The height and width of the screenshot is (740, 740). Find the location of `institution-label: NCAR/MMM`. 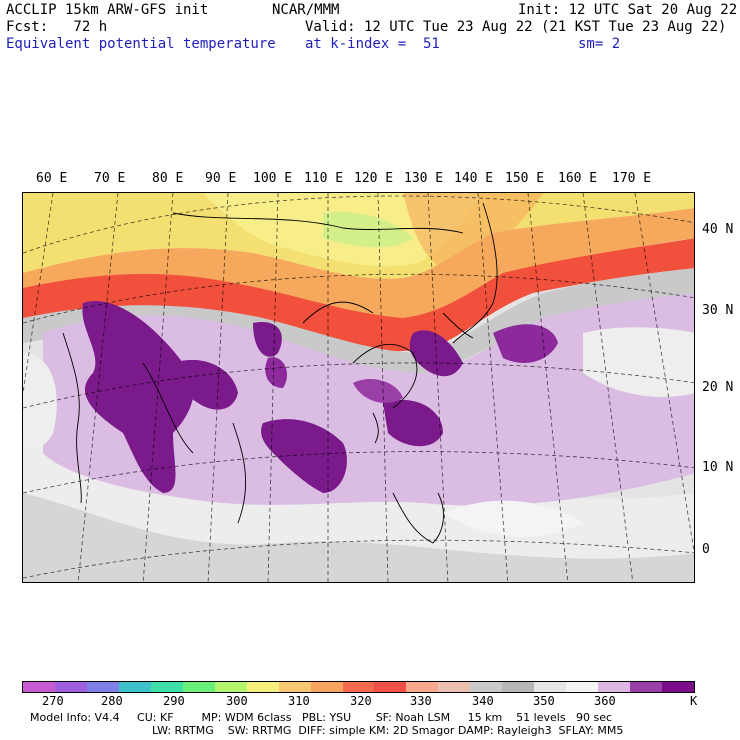

institution-label: NCAR/MMM is located at coordinates (306, 10).